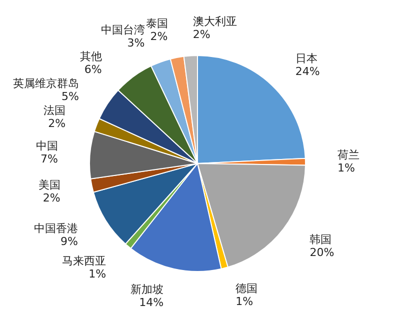 The width and height of the screenshot is (395, 327). What do you see at coordinates (157, 23) in the screenshot?
I see `slice-label: 泰国` at bounding box center [157, 23].